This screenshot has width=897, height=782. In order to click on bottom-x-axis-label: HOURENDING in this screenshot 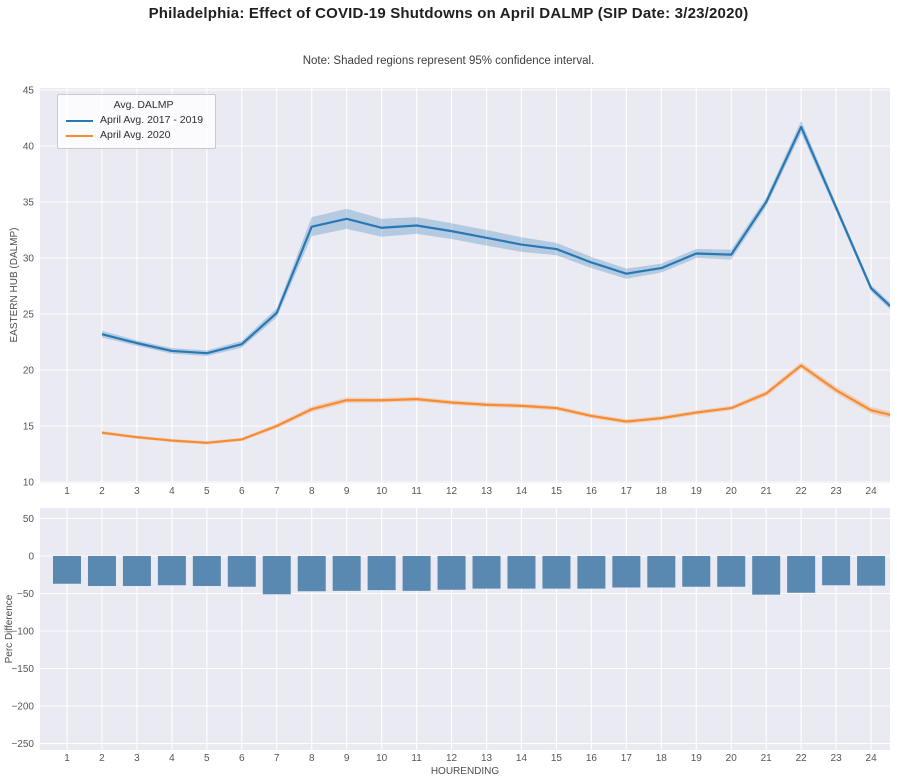, I will do `click(465, 771)`.